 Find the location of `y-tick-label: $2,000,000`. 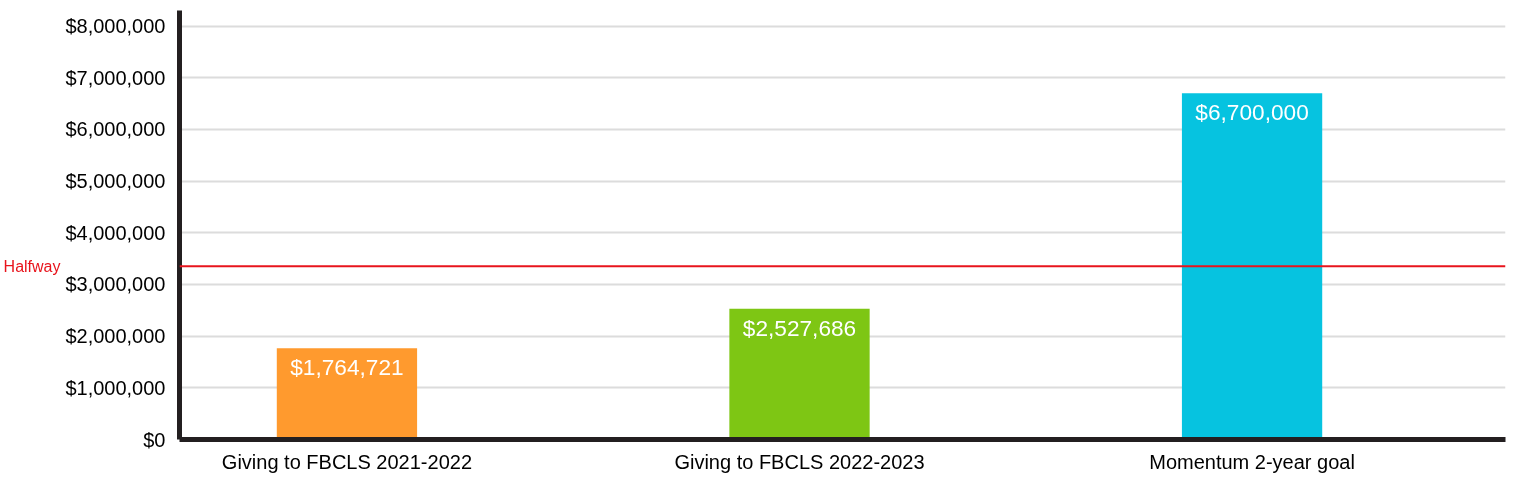

y-tick-label: $2,000,000 is located at coordinates (115, 336).